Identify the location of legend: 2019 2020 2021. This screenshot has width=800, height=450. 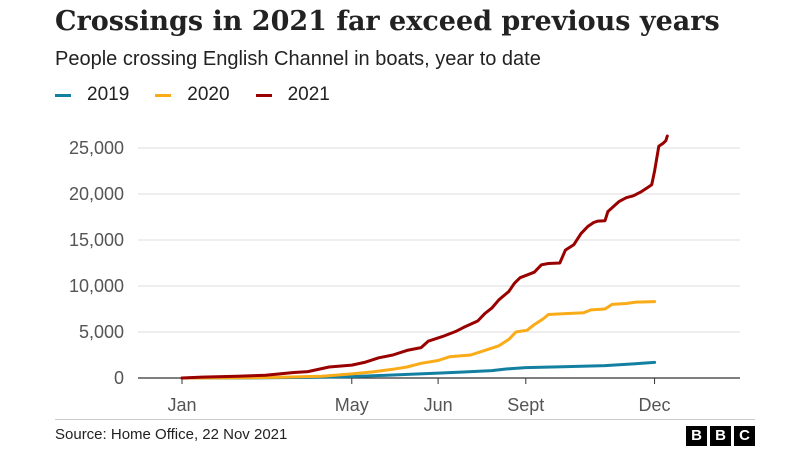
(205, 95).